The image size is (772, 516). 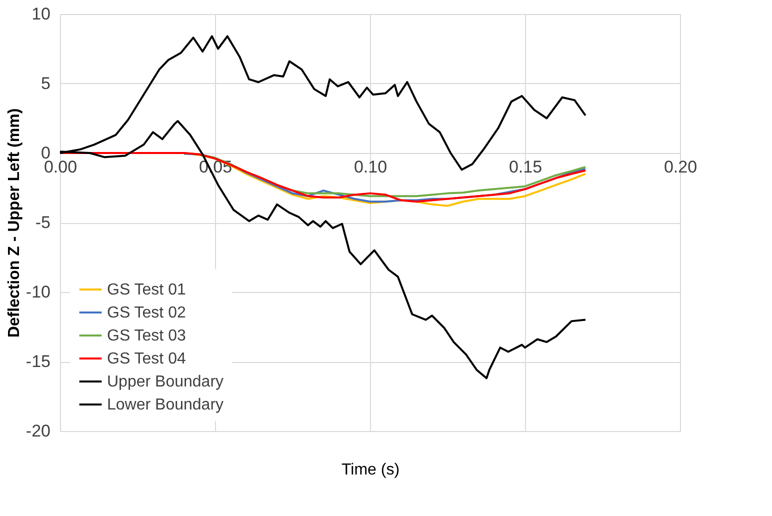 I want to click on x-tick-label: 0.20, so click(x=681, y=167).